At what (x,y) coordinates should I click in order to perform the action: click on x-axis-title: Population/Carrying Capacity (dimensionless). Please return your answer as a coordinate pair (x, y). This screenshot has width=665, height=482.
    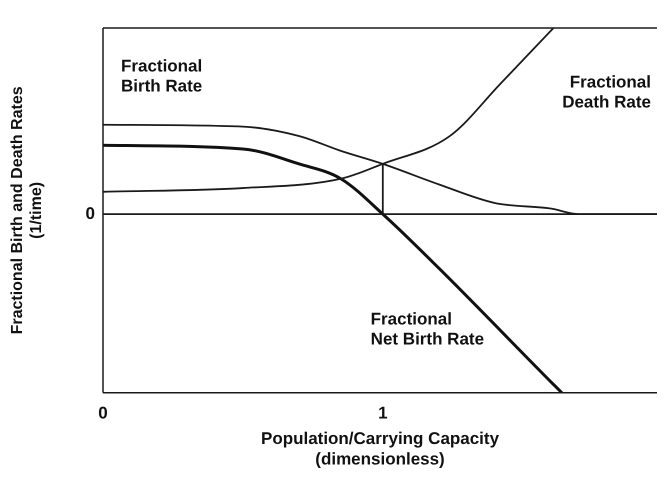
    Looking at the image, I should click on (380, 448).